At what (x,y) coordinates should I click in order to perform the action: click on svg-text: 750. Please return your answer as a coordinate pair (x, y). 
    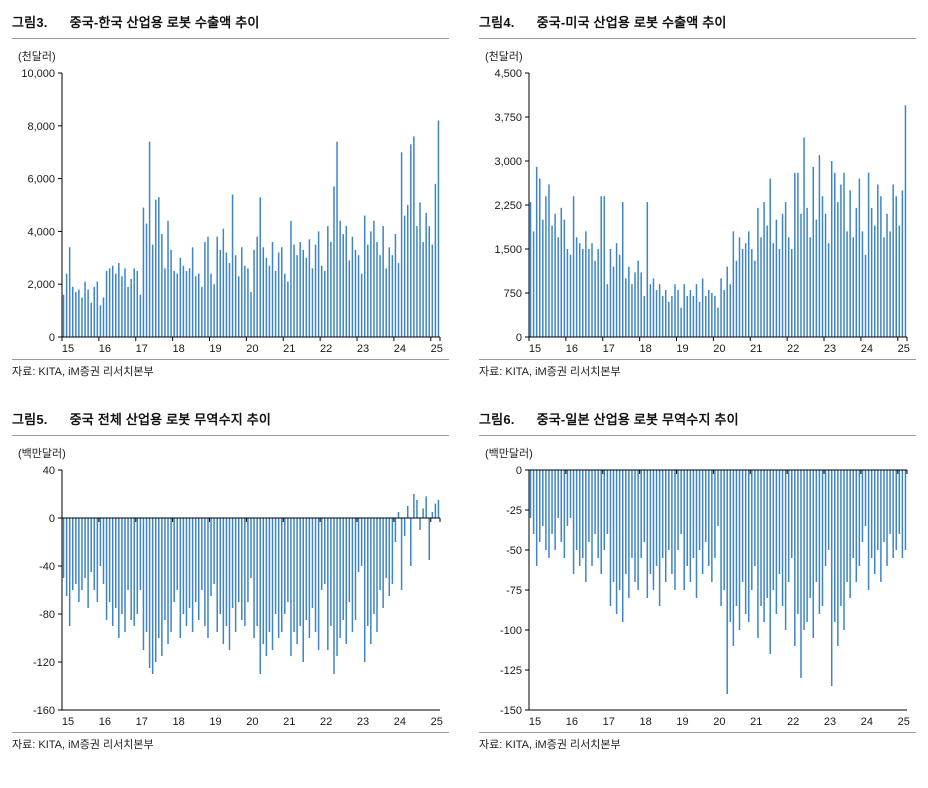
    Looking at the image, I should click on (513, 294).